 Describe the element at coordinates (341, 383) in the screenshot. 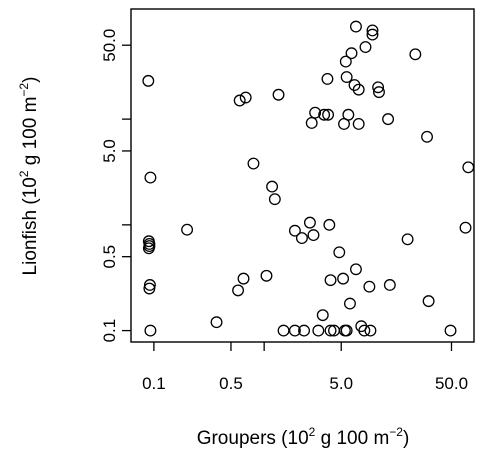

I see `x-tick-label: 5.0` at that location.